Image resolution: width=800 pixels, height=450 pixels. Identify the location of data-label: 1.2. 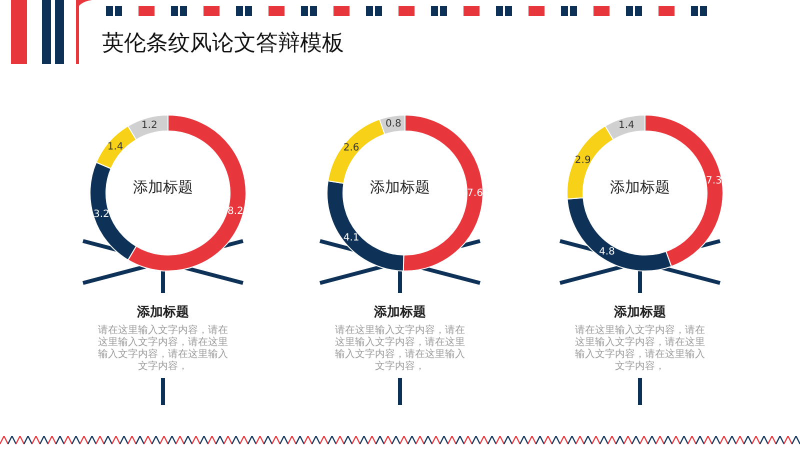
(149, 126).